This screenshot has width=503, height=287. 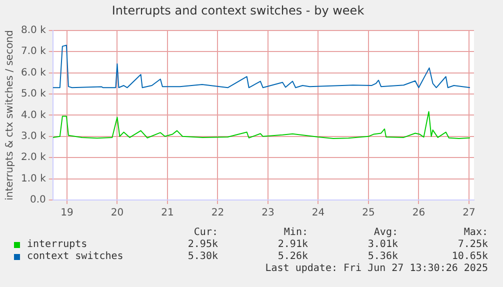 I want to click on y-tick-label: 1.0 k, so click(x=33, y=178).